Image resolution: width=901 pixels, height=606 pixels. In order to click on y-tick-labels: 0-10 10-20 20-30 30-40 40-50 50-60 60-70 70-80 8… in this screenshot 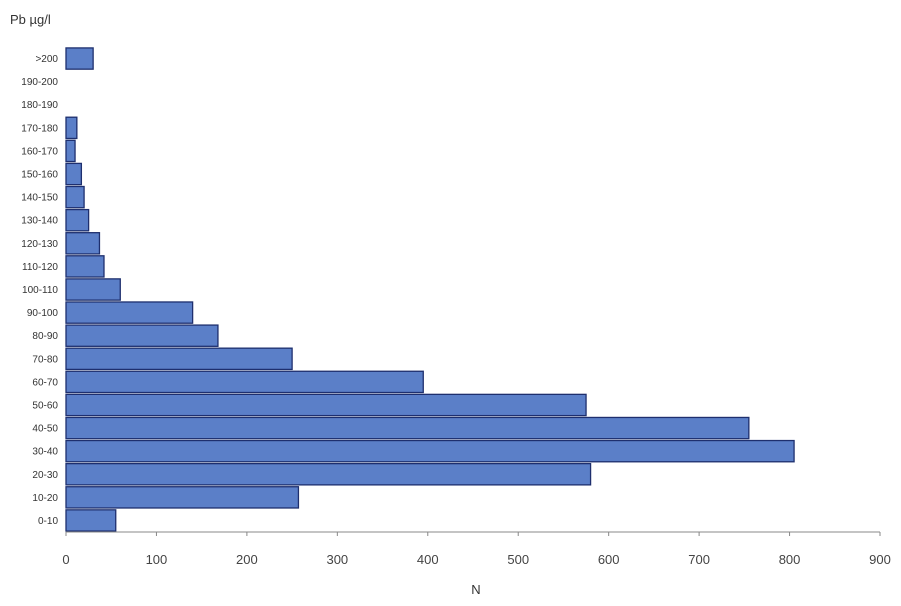, I will do `click(39, 290)`.